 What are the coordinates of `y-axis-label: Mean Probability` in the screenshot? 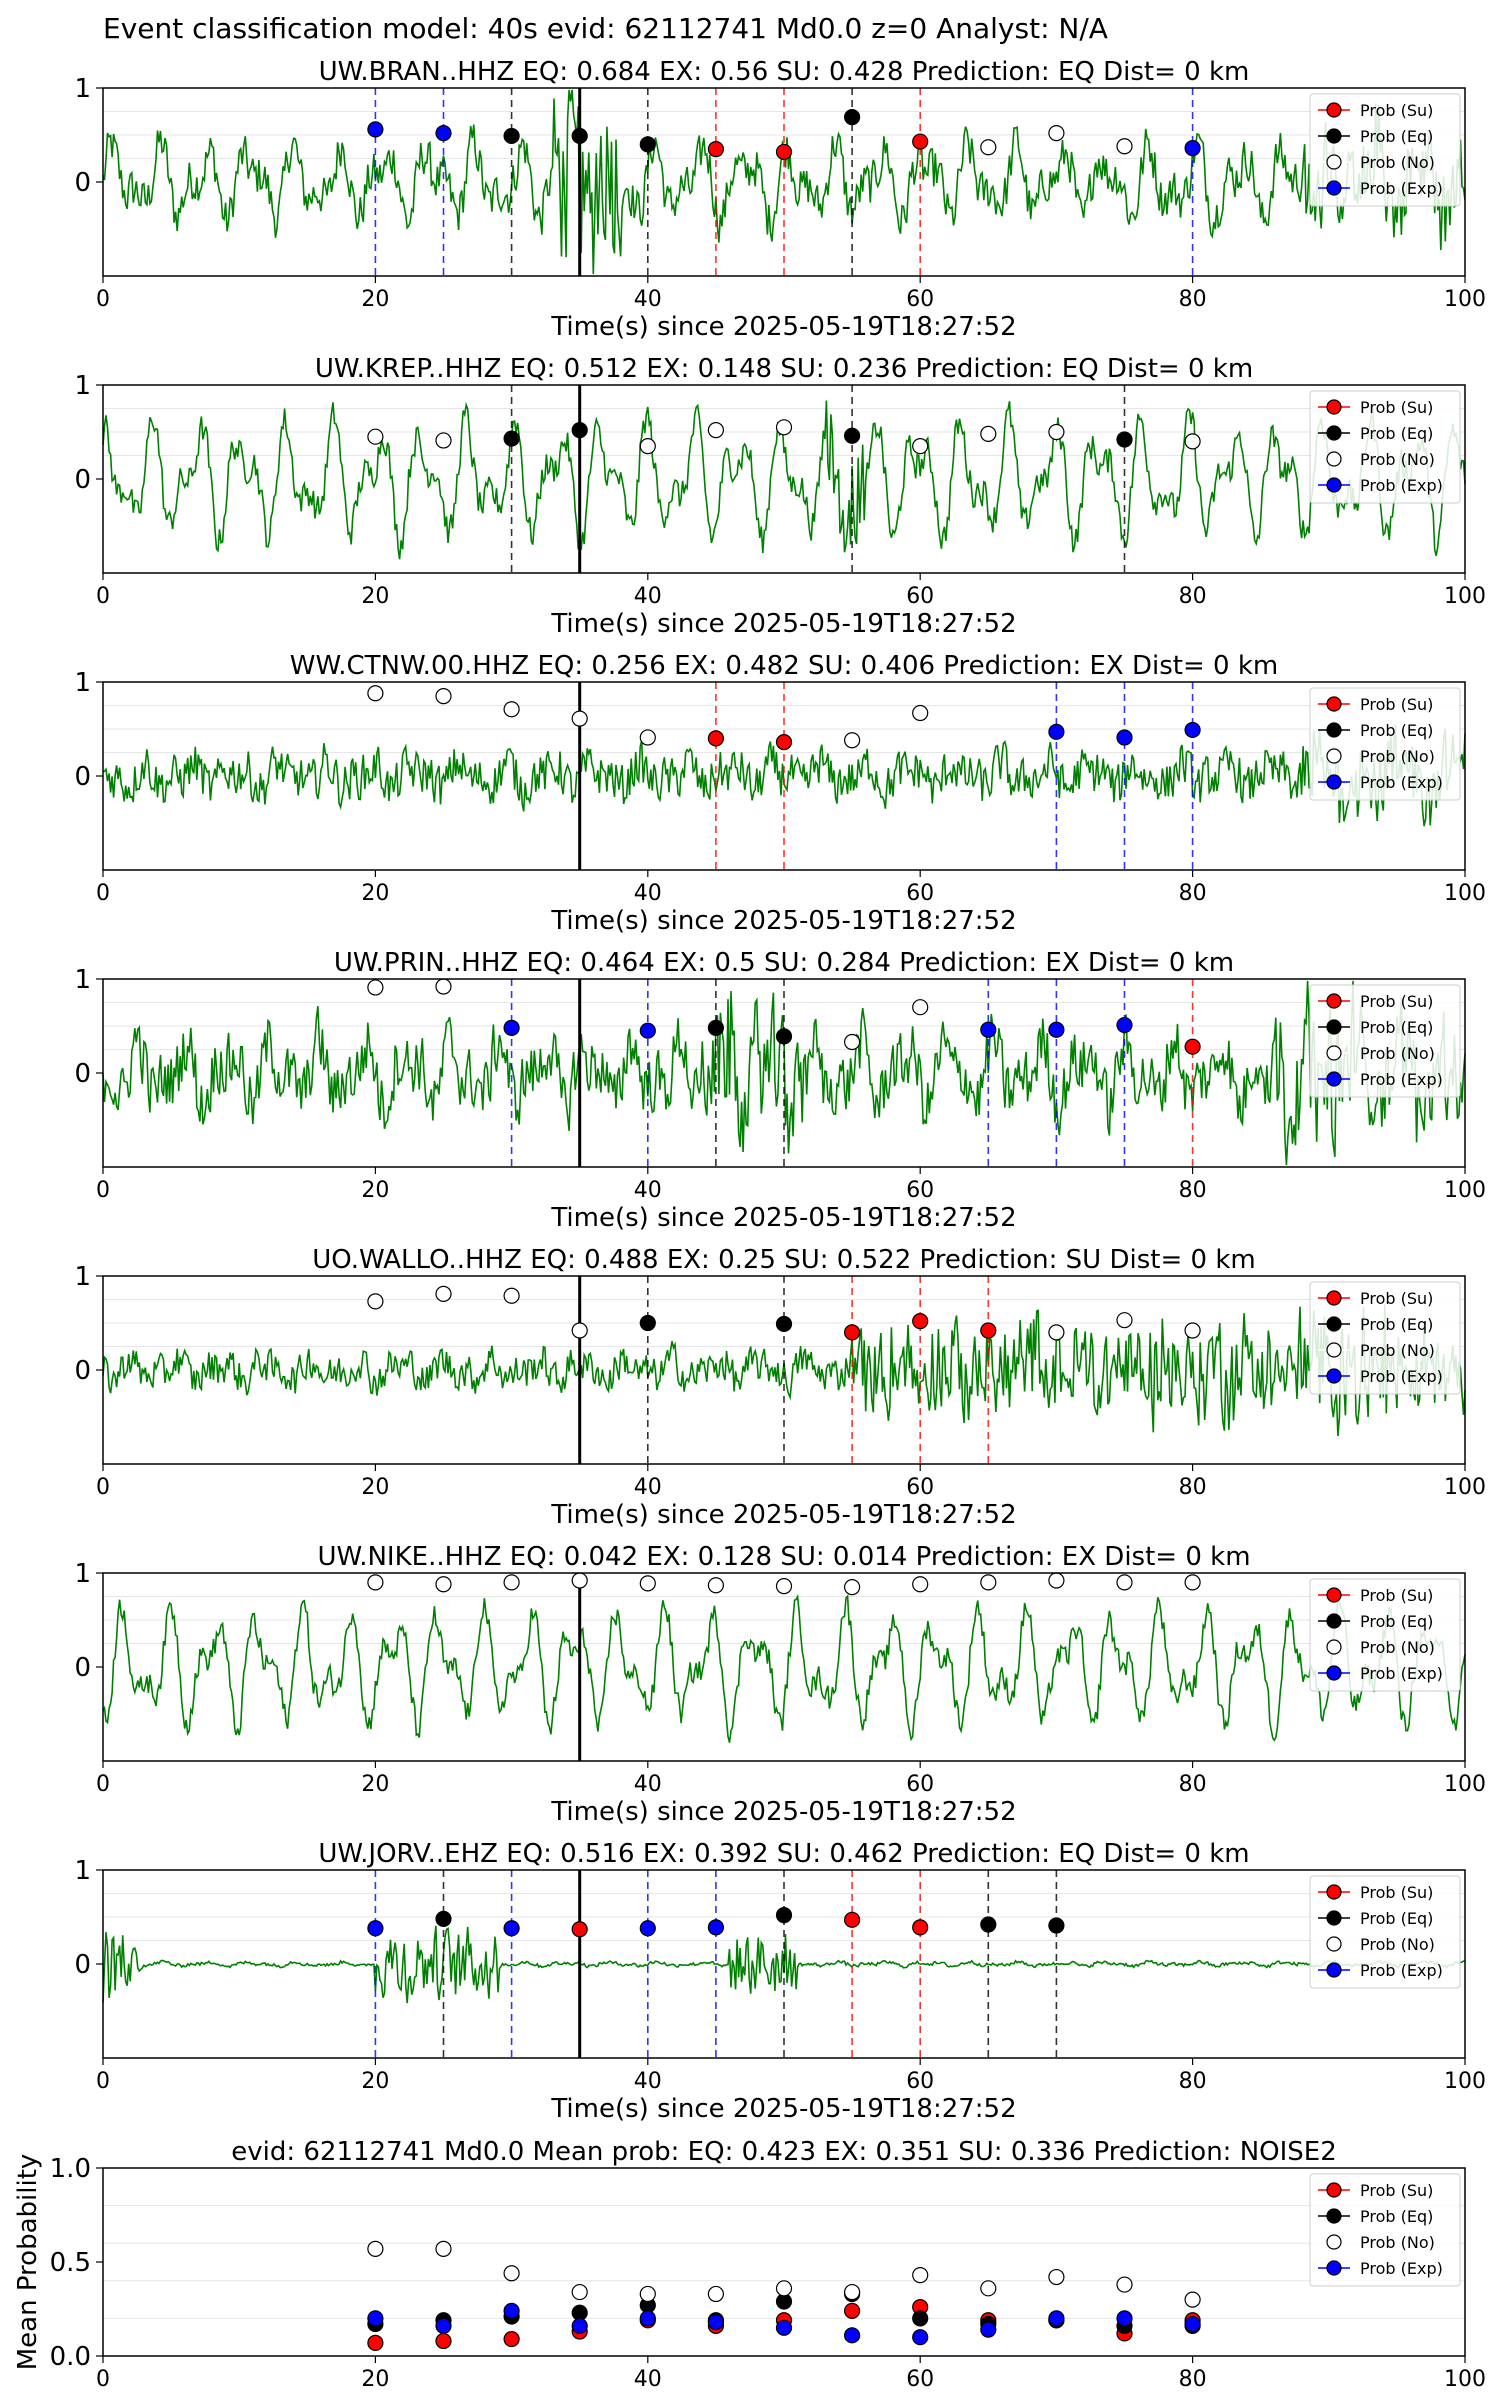 It's located at (28, 2262).